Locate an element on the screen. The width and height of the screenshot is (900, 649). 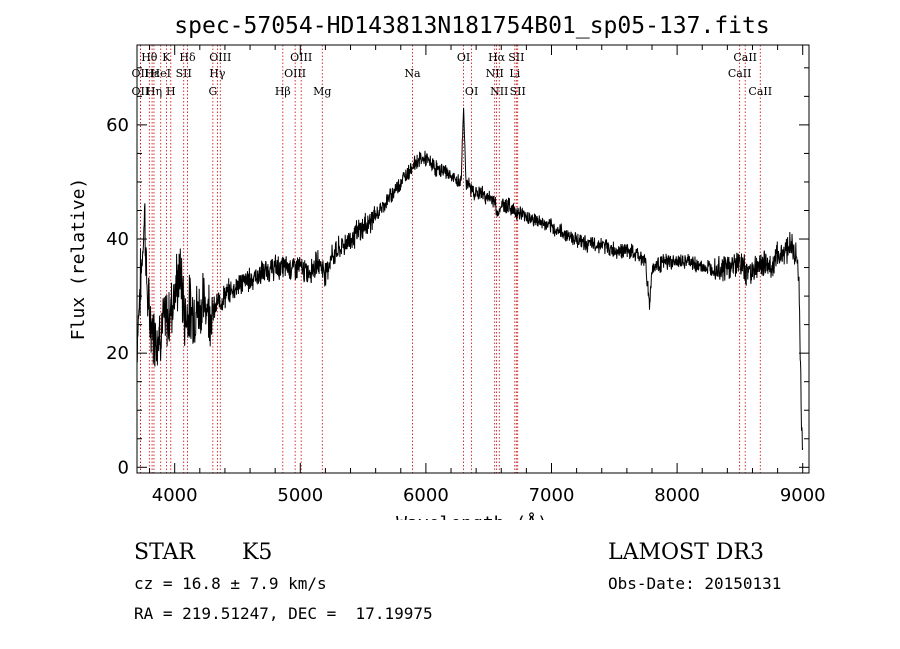
line-label-9: SII is located at coordinates (184, 73).